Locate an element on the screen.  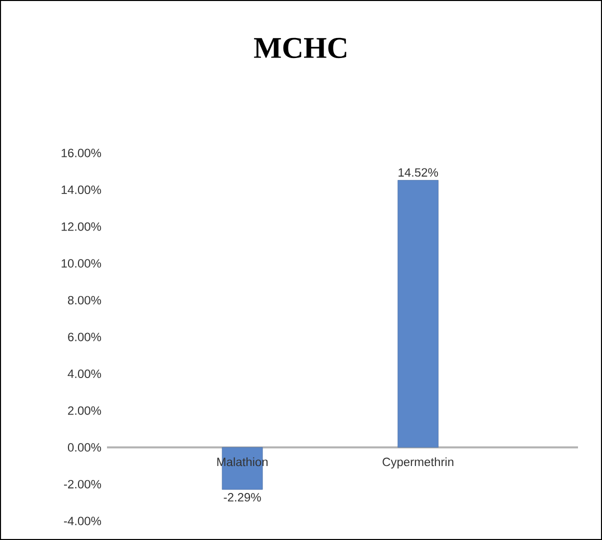
y-tick-label: -4.00% is located at coordinates (83, 521).